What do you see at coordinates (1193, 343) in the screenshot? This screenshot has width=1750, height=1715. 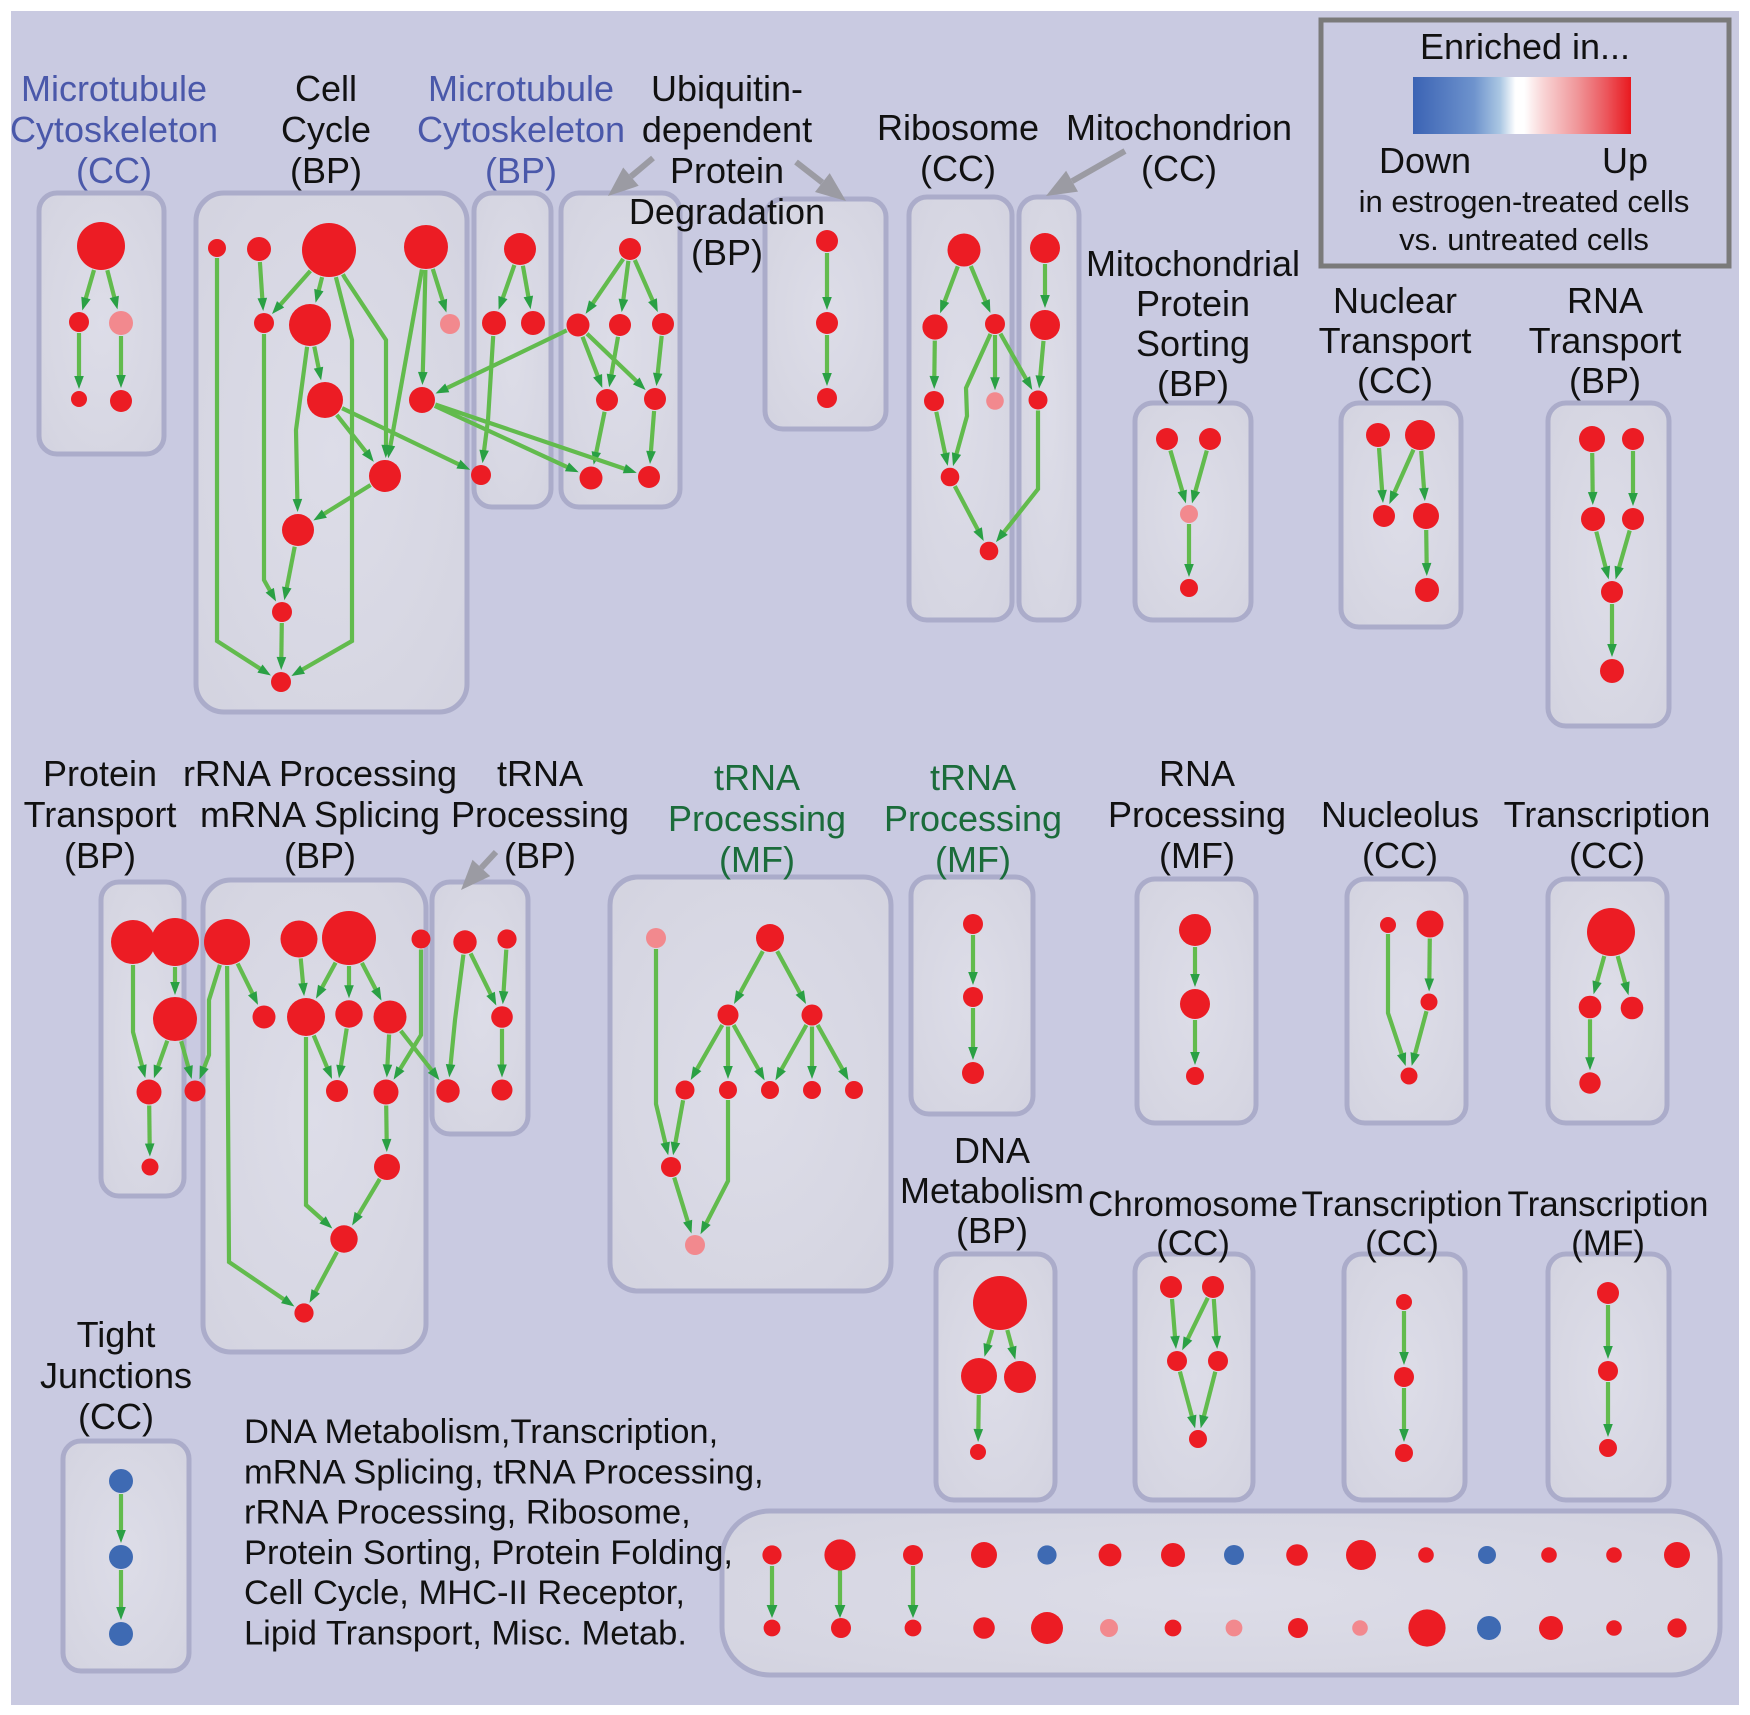 I see `svg-text: Sorting` at bounding box center [1193, 343].